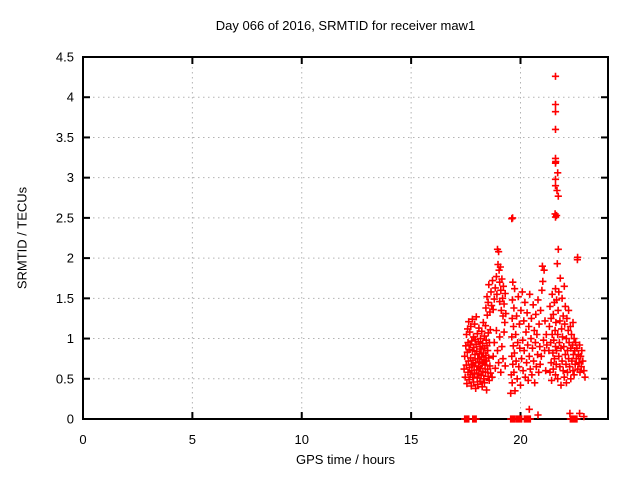  I want to click on y-tick-label: 3.5, so click(65, 137).